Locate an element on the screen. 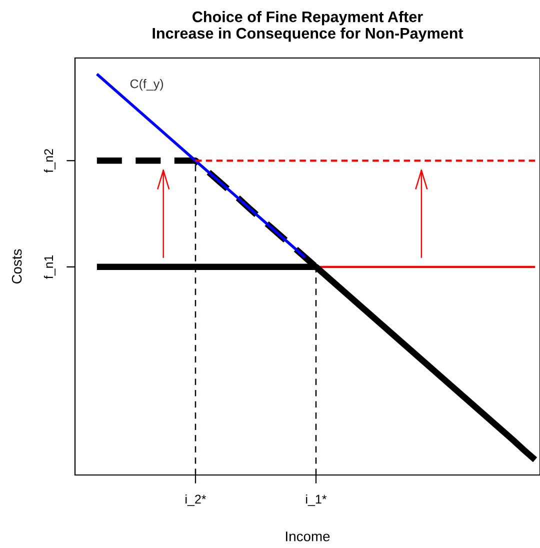  x-tick-label: i_2* is located at coordinates (196, 500).